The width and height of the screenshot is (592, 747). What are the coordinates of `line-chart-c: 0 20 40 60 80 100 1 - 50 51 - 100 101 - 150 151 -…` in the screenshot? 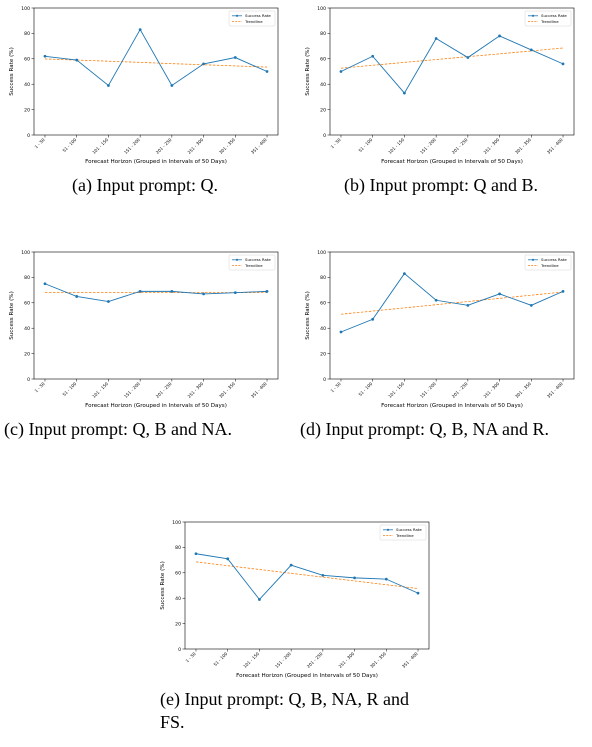 It's located at (144, 329).